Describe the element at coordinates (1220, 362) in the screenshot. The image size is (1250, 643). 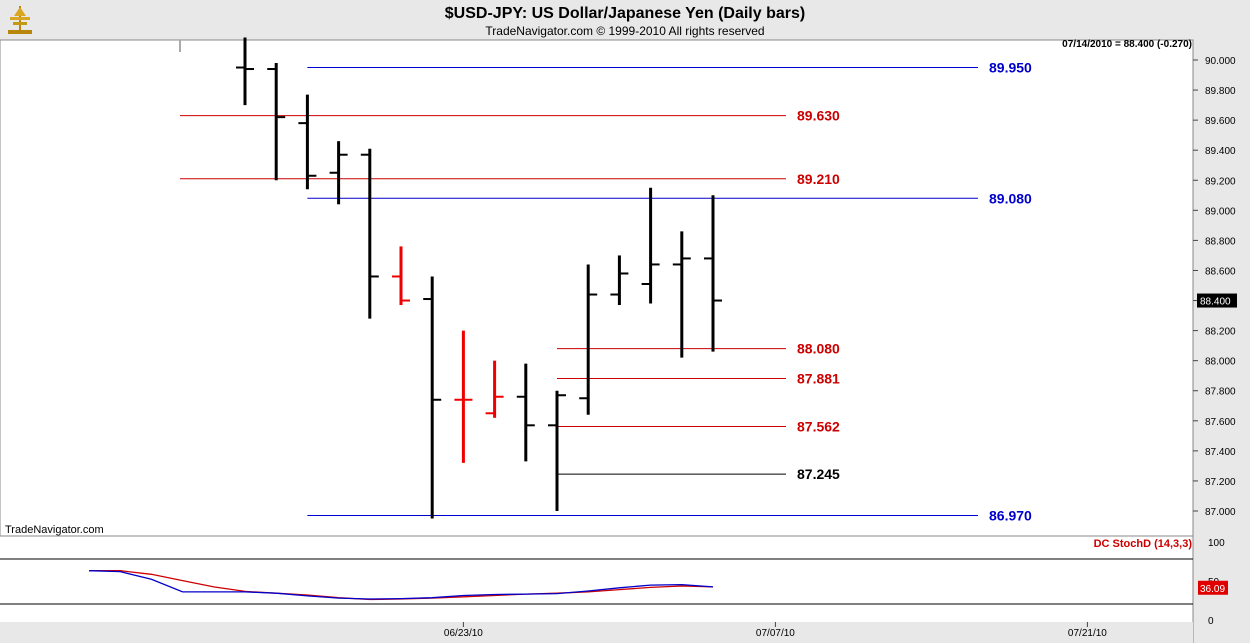
I see `y-tick-label-10: 88.000` at that location.